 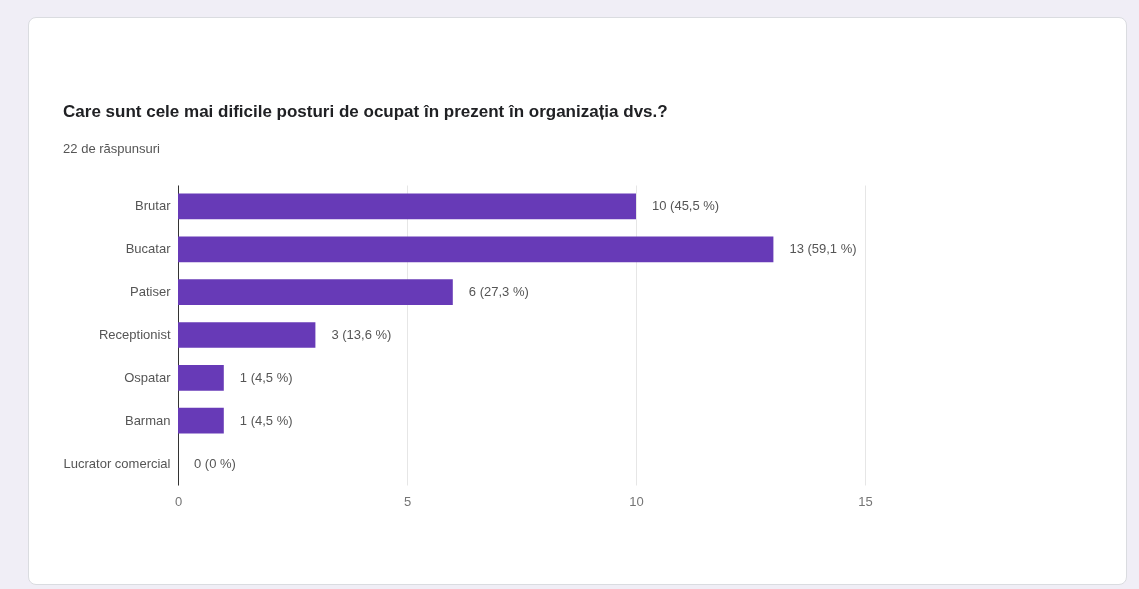 What do you see at coordinates (636, 501) in the screenshot?
I see `x-tick-label: 10` at bounding box center [636, 501].